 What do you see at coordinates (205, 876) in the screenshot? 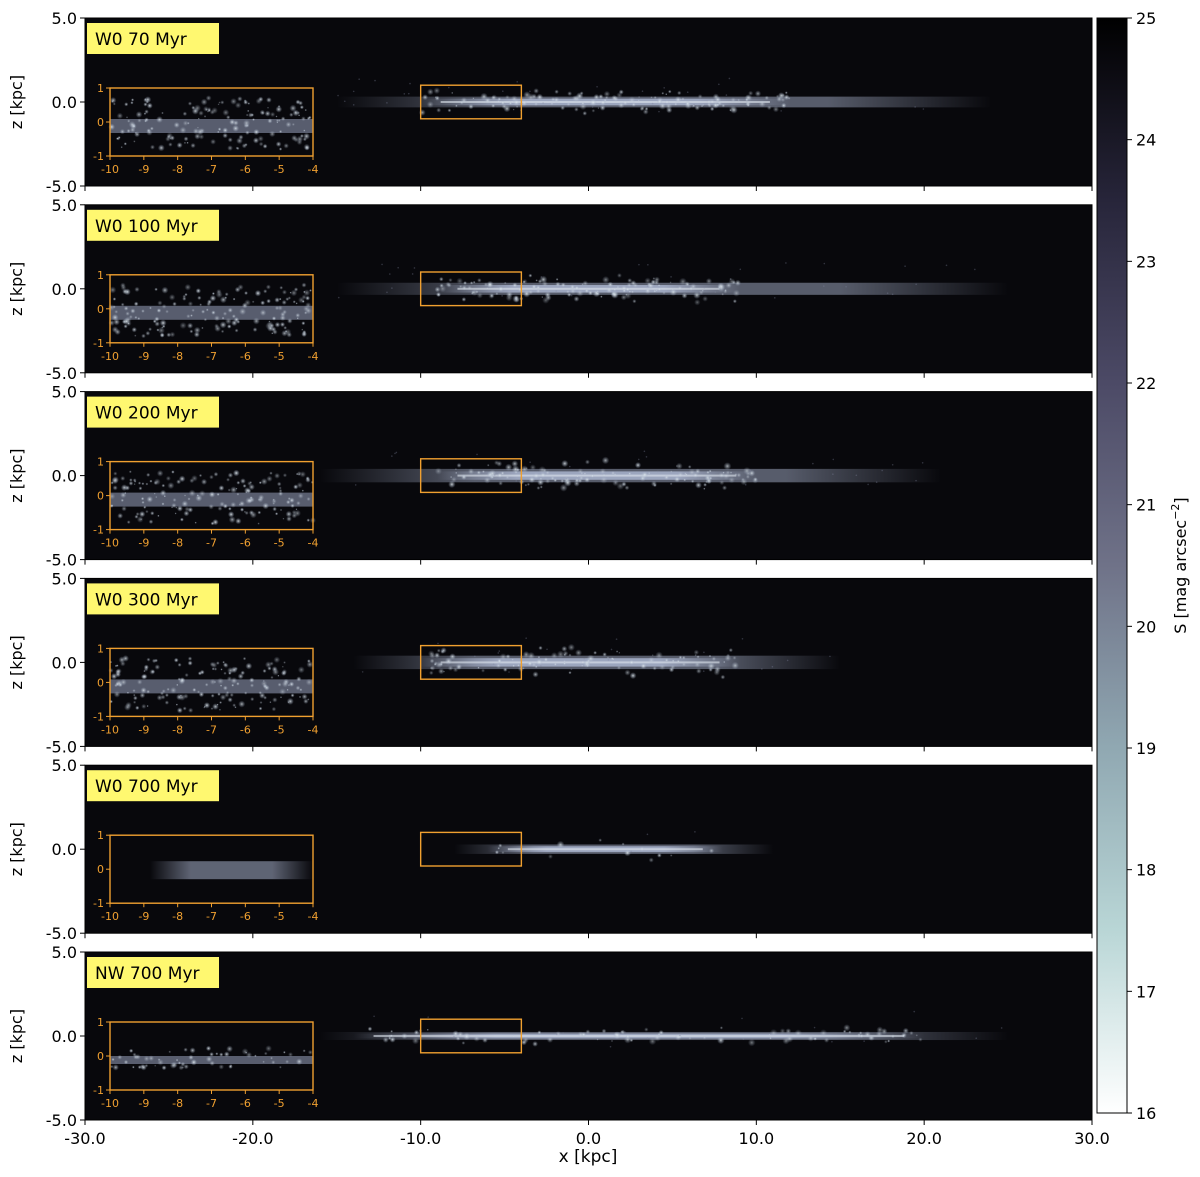
I see `inset: 1 0 -1-10 -9 -8 -7 -6 -5 -4` at bounding box center [205, 876].